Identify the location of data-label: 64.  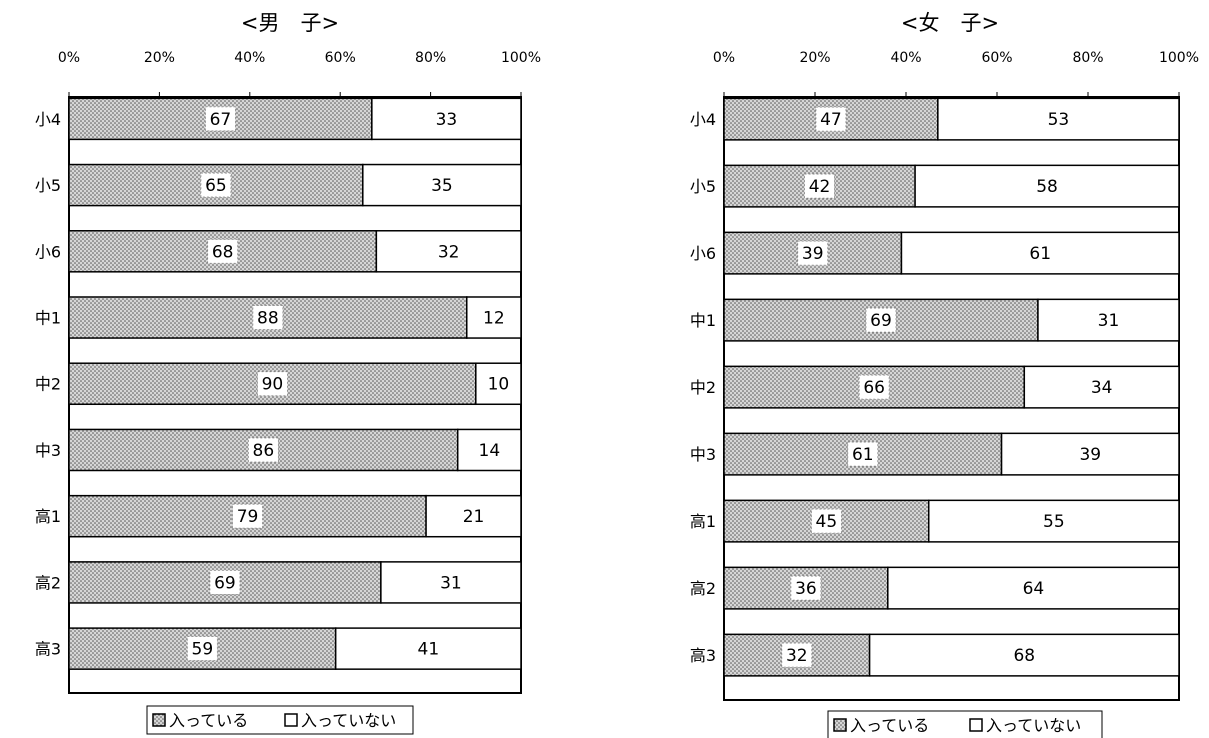
(1034, 589).